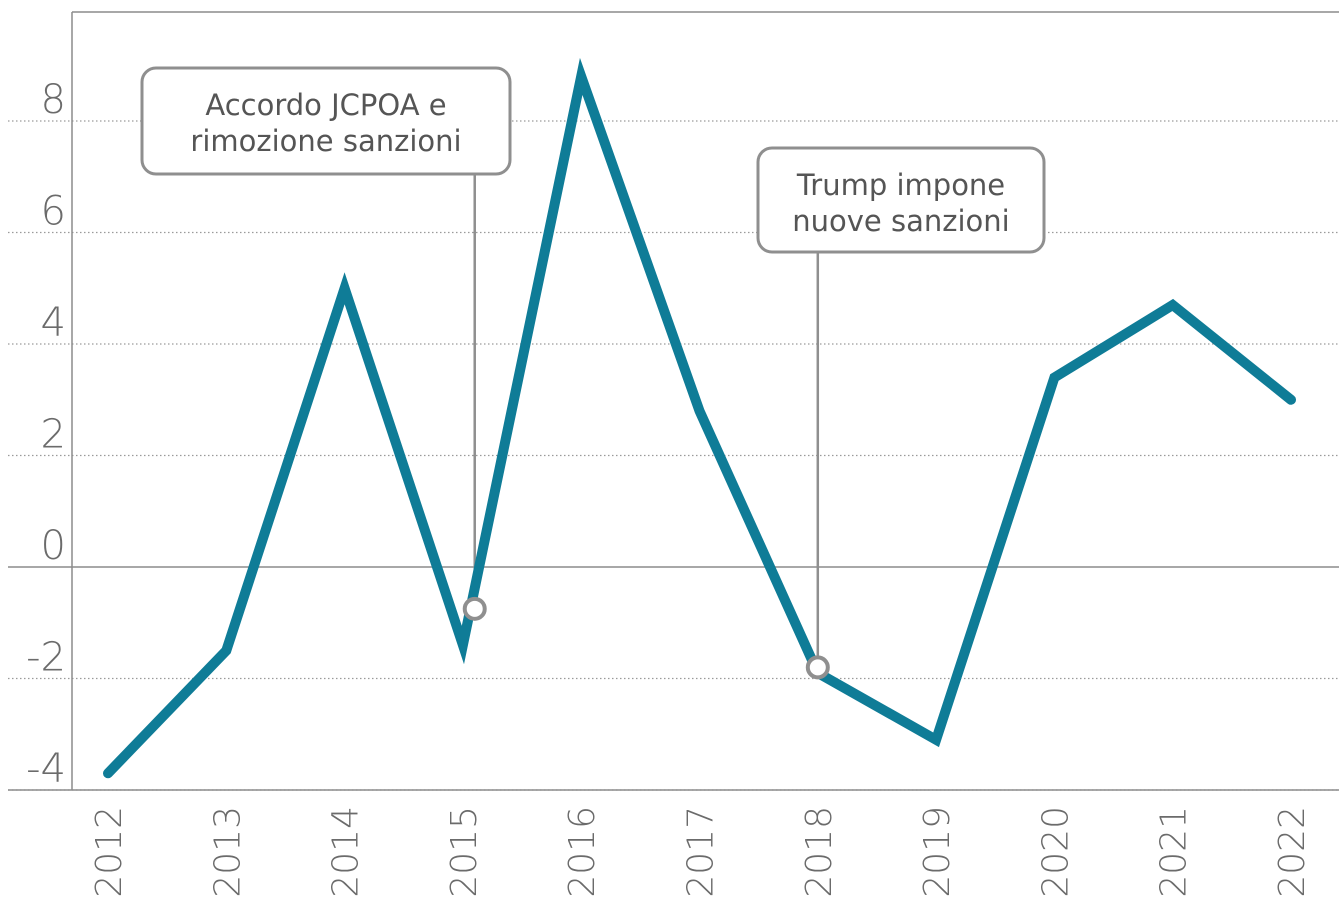 The image size is (1339, 921). I want to click on x-tick-label: 2019, so click(937, 852).